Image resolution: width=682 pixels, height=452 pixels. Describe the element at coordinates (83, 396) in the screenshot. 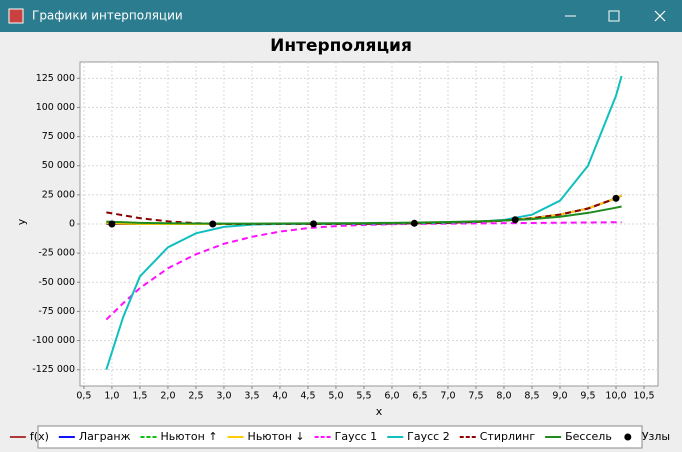

I see `x-tick-label: 0,5` at that location.